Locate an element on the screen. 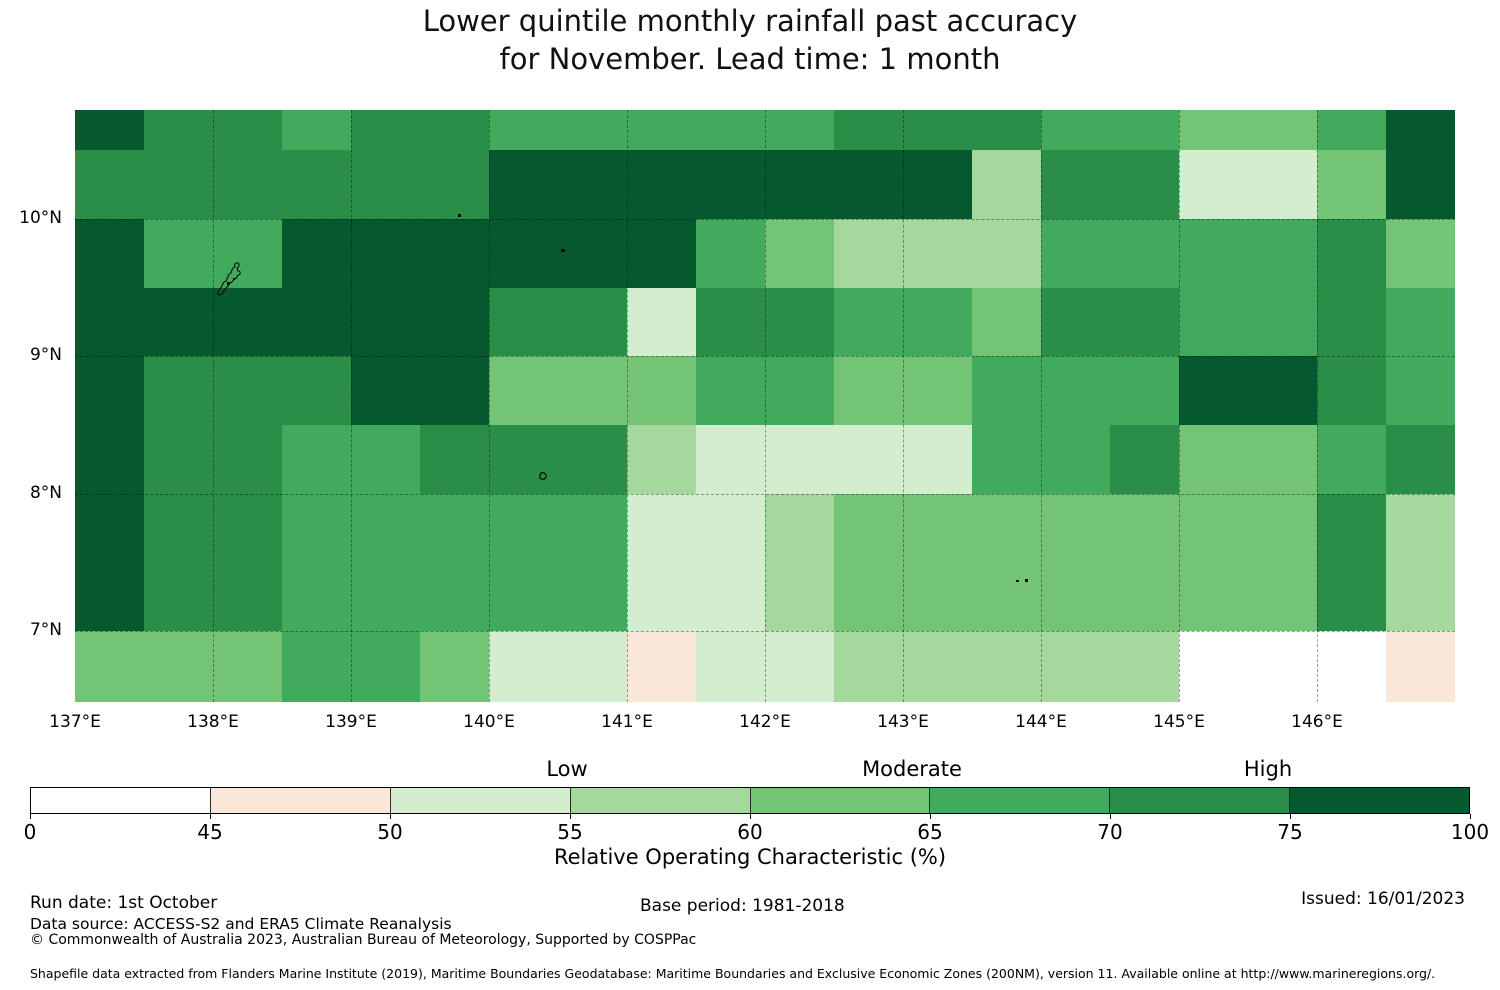 This screenshot has height=990, width=1500. colorbar-category-label: High is located at coordinates (1268, 769).